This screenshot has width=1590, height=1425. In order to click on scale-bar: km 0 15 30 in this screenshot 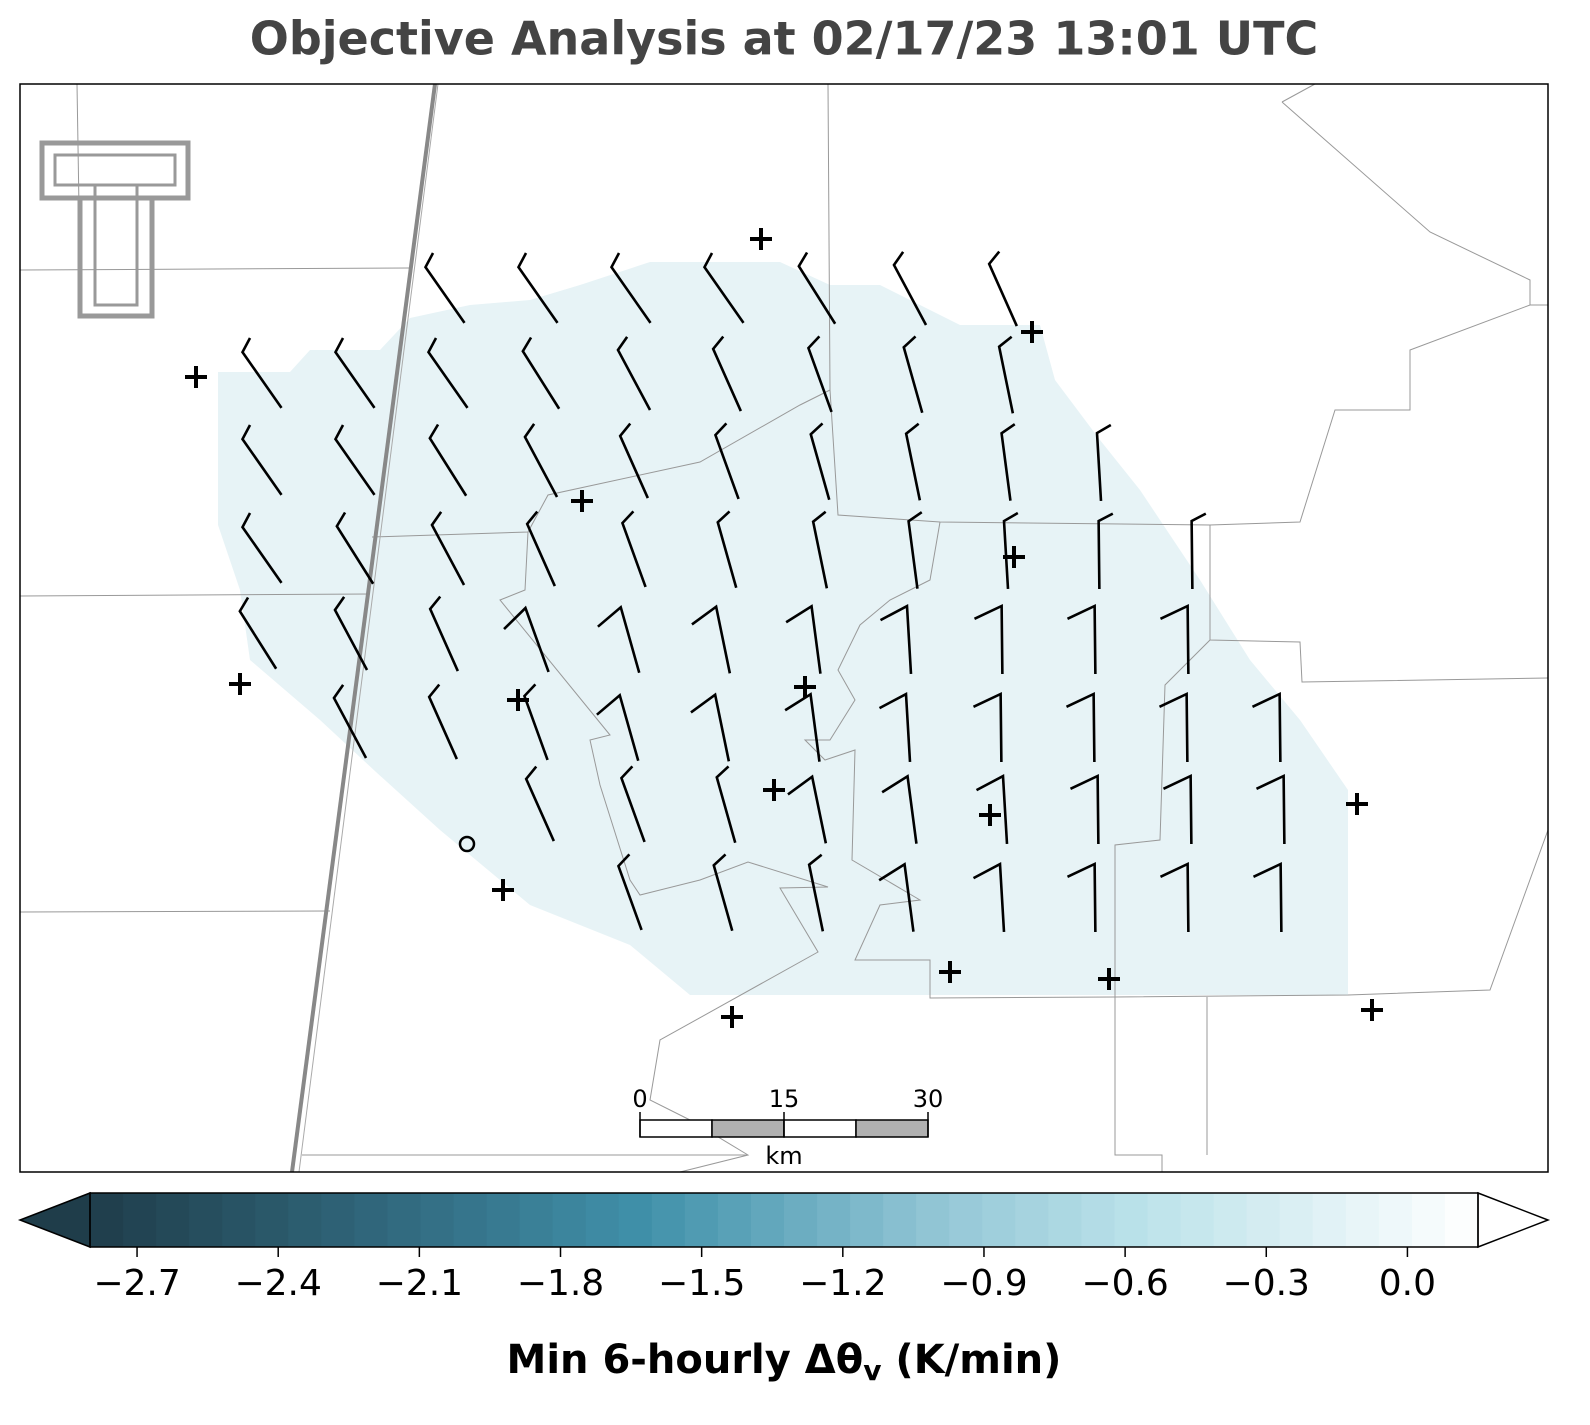, I will do `click(787, 1127)`.